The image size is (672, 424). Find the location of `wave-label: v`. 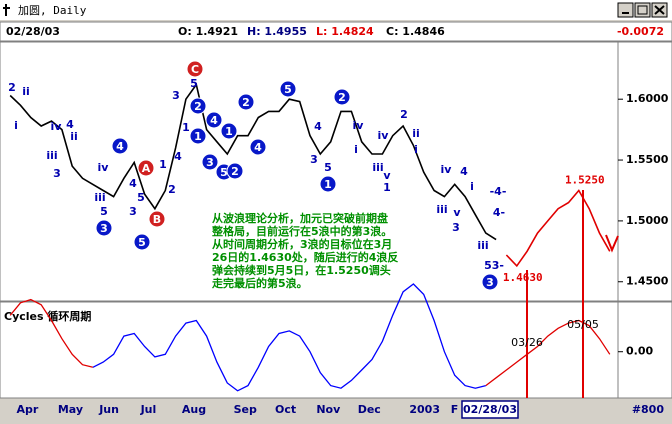

wave-label: v is located at coordinates (457, 212).